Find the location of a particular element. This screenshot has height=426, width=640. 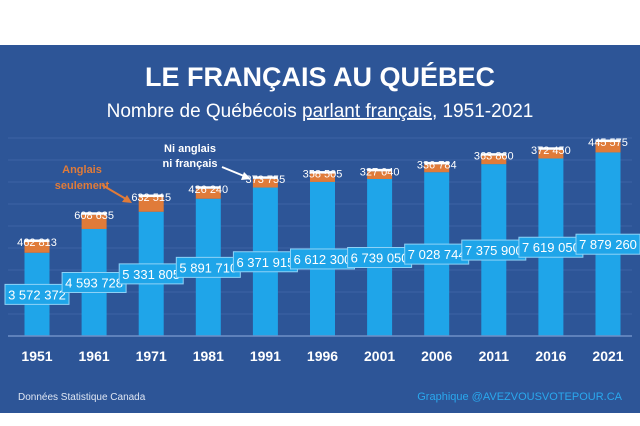

arrow-neither-icon is located at coordinates (236, 173).